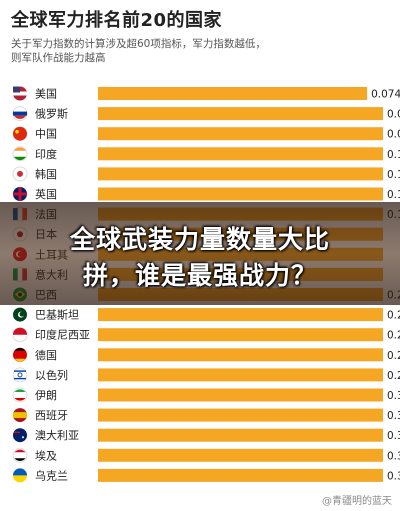  I want to click on pk-flag-icon, so click(20, 314).